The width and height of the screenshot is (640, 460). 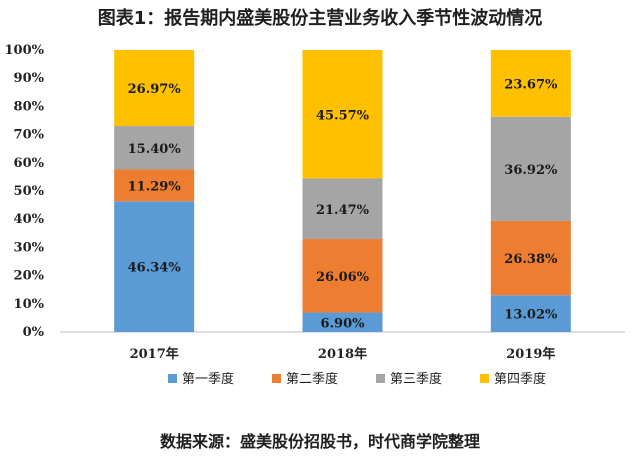 I want to click on legend-label: 第三季度, so click(x=416, y=379).